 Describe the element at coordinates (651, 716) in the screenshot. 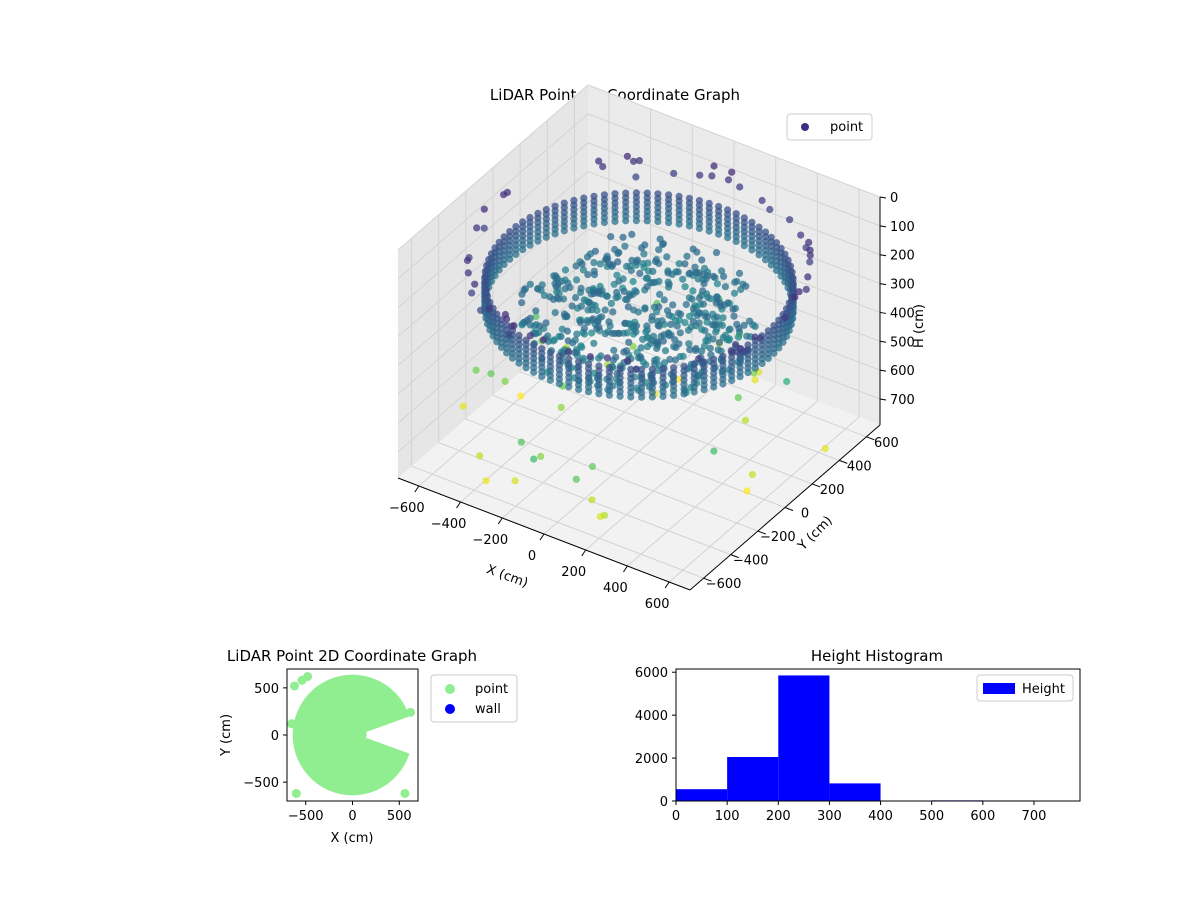

I see `histogram-y-tick-label: 4000` at that location.